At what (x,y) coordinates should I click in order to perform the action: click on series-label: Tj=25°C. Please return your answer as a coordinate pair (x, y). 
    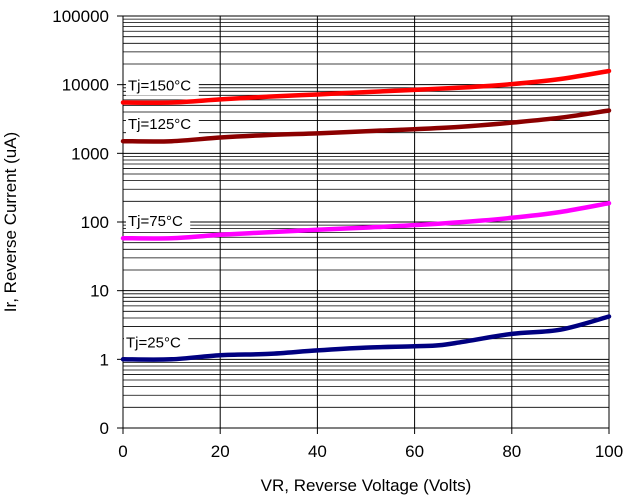
    Looking at the image, I should click on (153, 342).